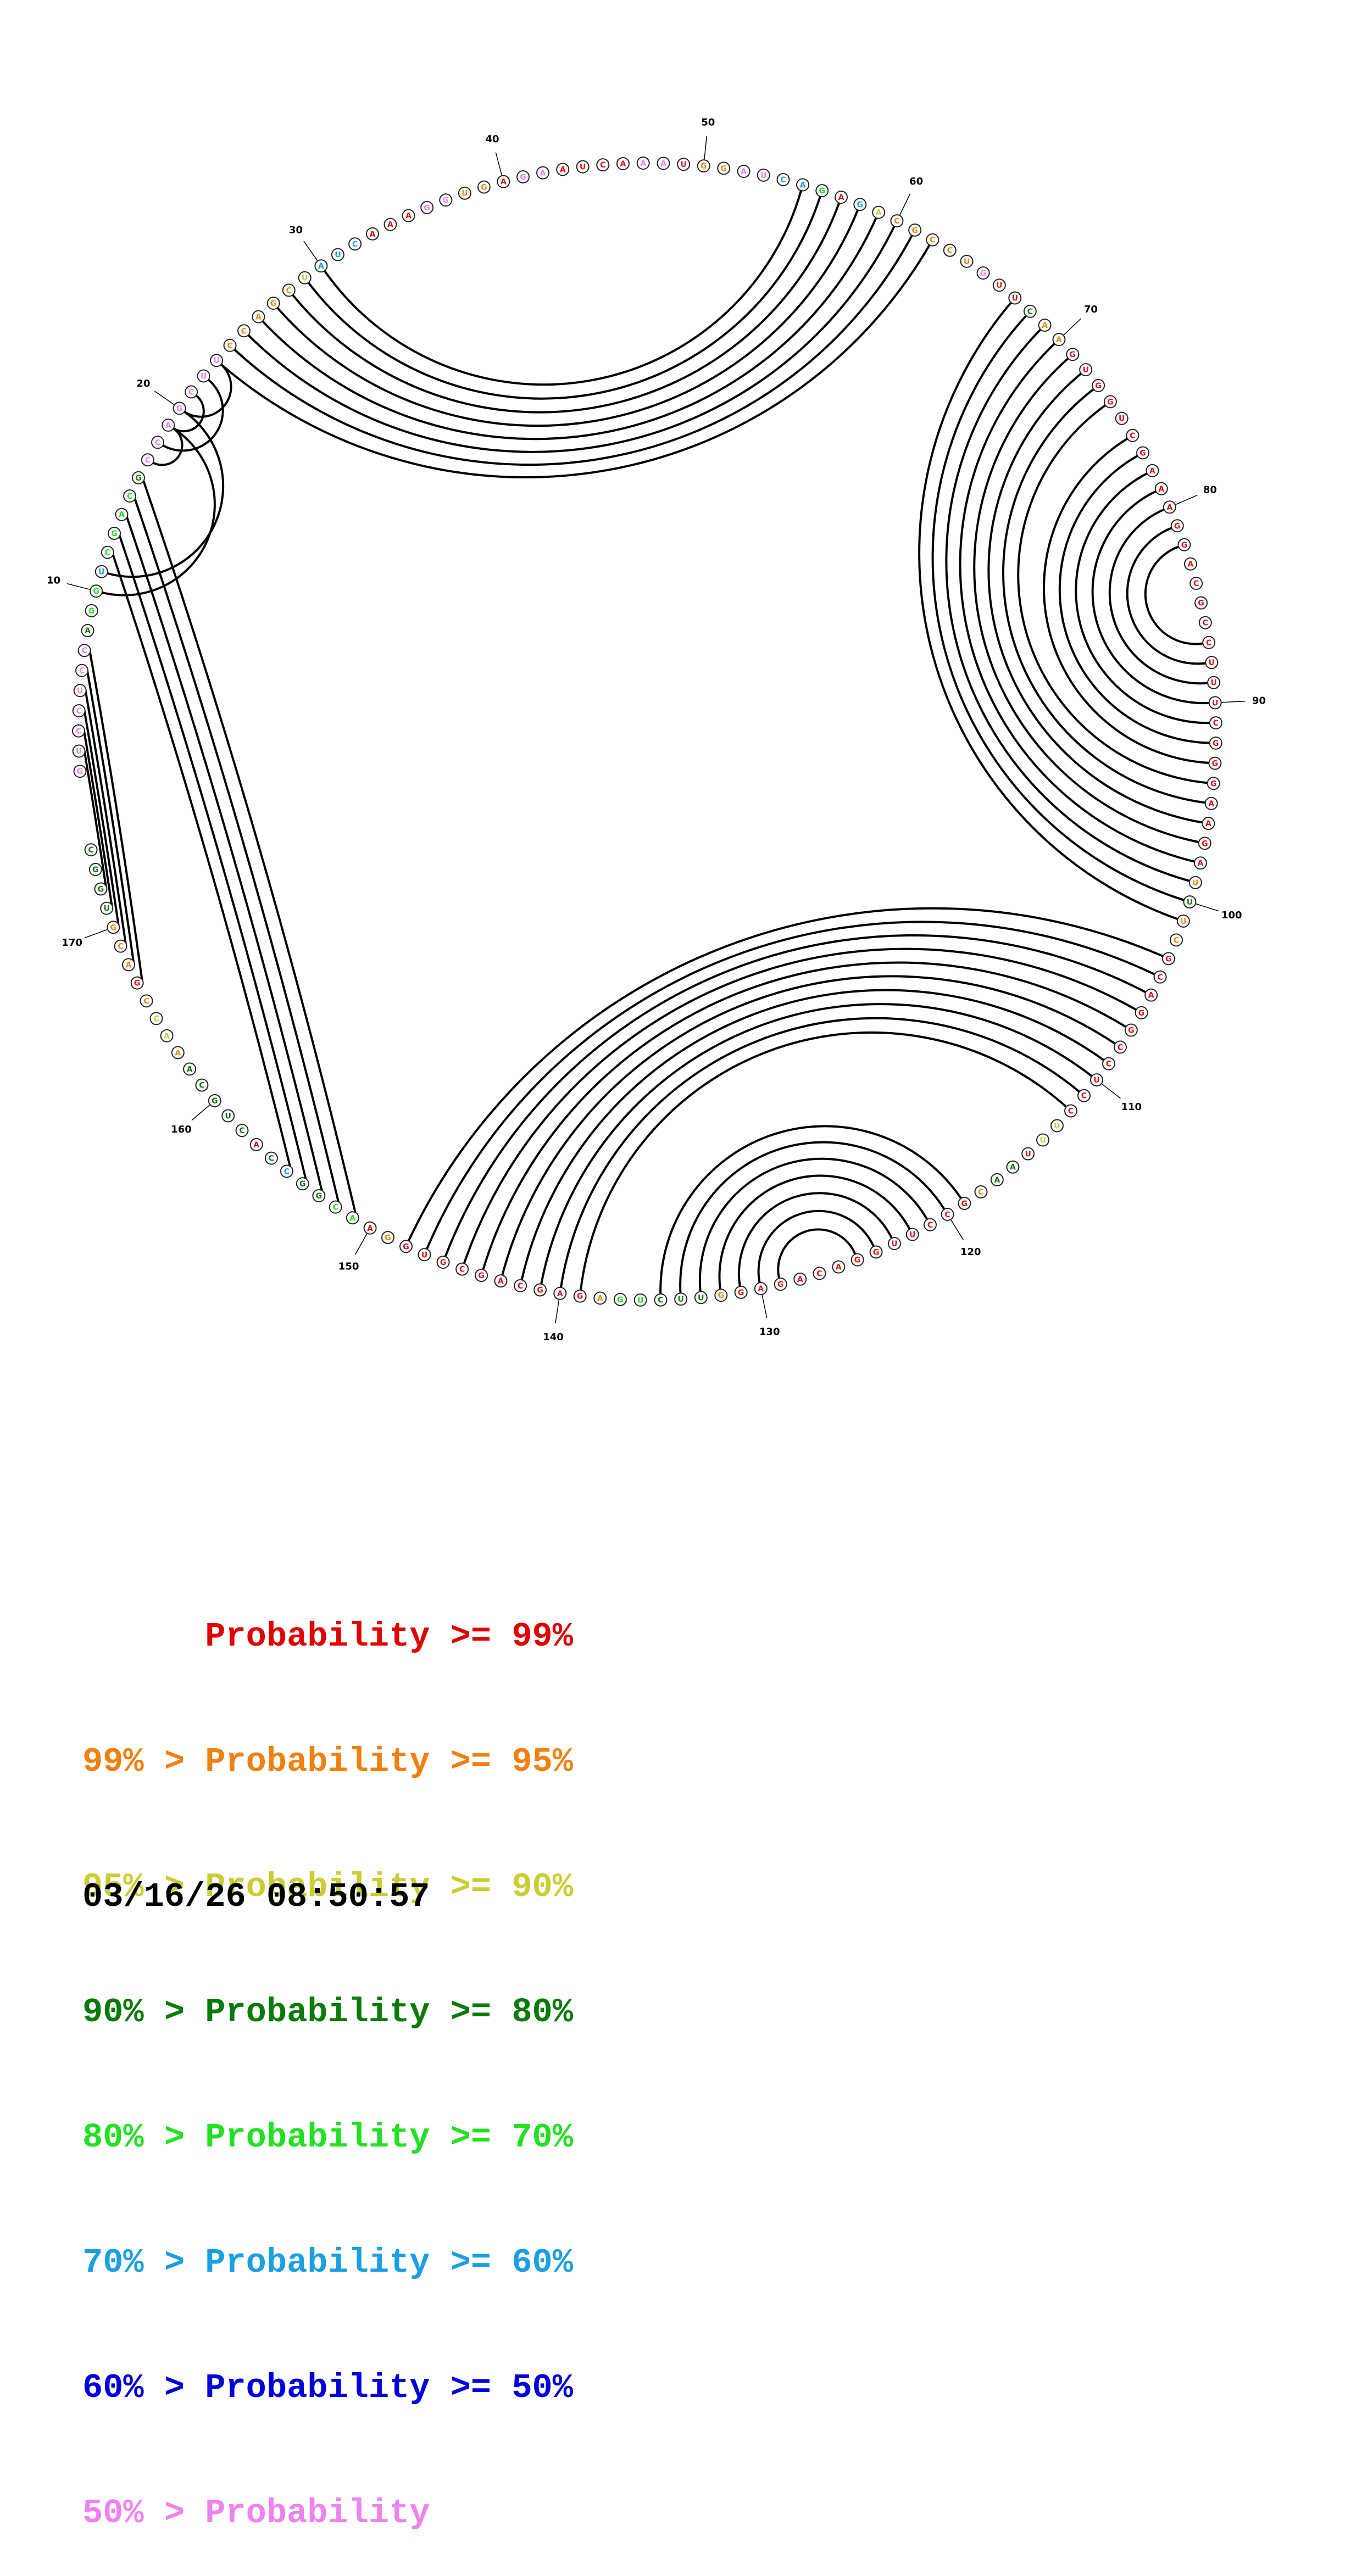 This screenshot has height=2576, width=1362. I want to click on legend-row-text: Probability >= 90%, so click(389, 1886).